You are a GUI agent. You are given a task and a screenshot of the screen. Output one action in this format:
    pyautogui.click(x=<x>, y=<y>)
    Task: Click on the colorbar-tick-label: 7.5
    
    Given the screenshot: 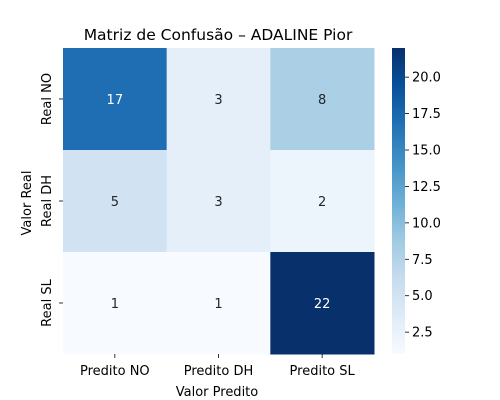 What is the action you would take?
    pyautogui.click(x=422, y=260)
    